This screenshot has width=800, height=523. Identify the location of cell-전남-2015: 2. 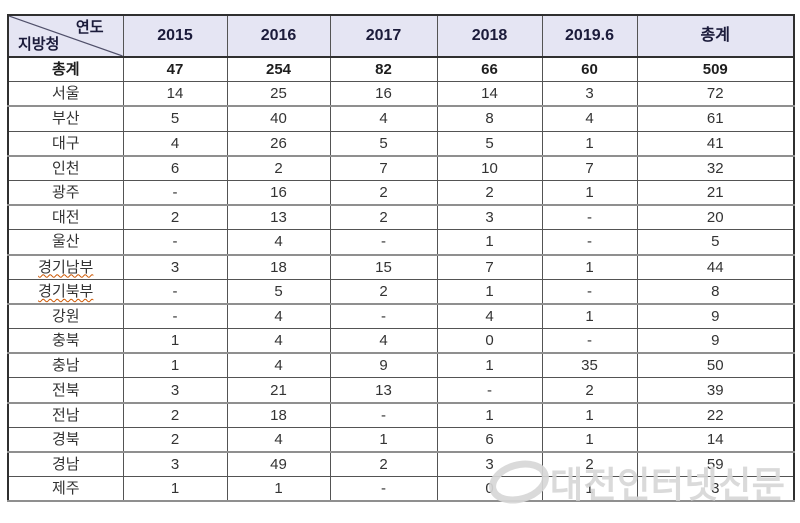
(175, 415).